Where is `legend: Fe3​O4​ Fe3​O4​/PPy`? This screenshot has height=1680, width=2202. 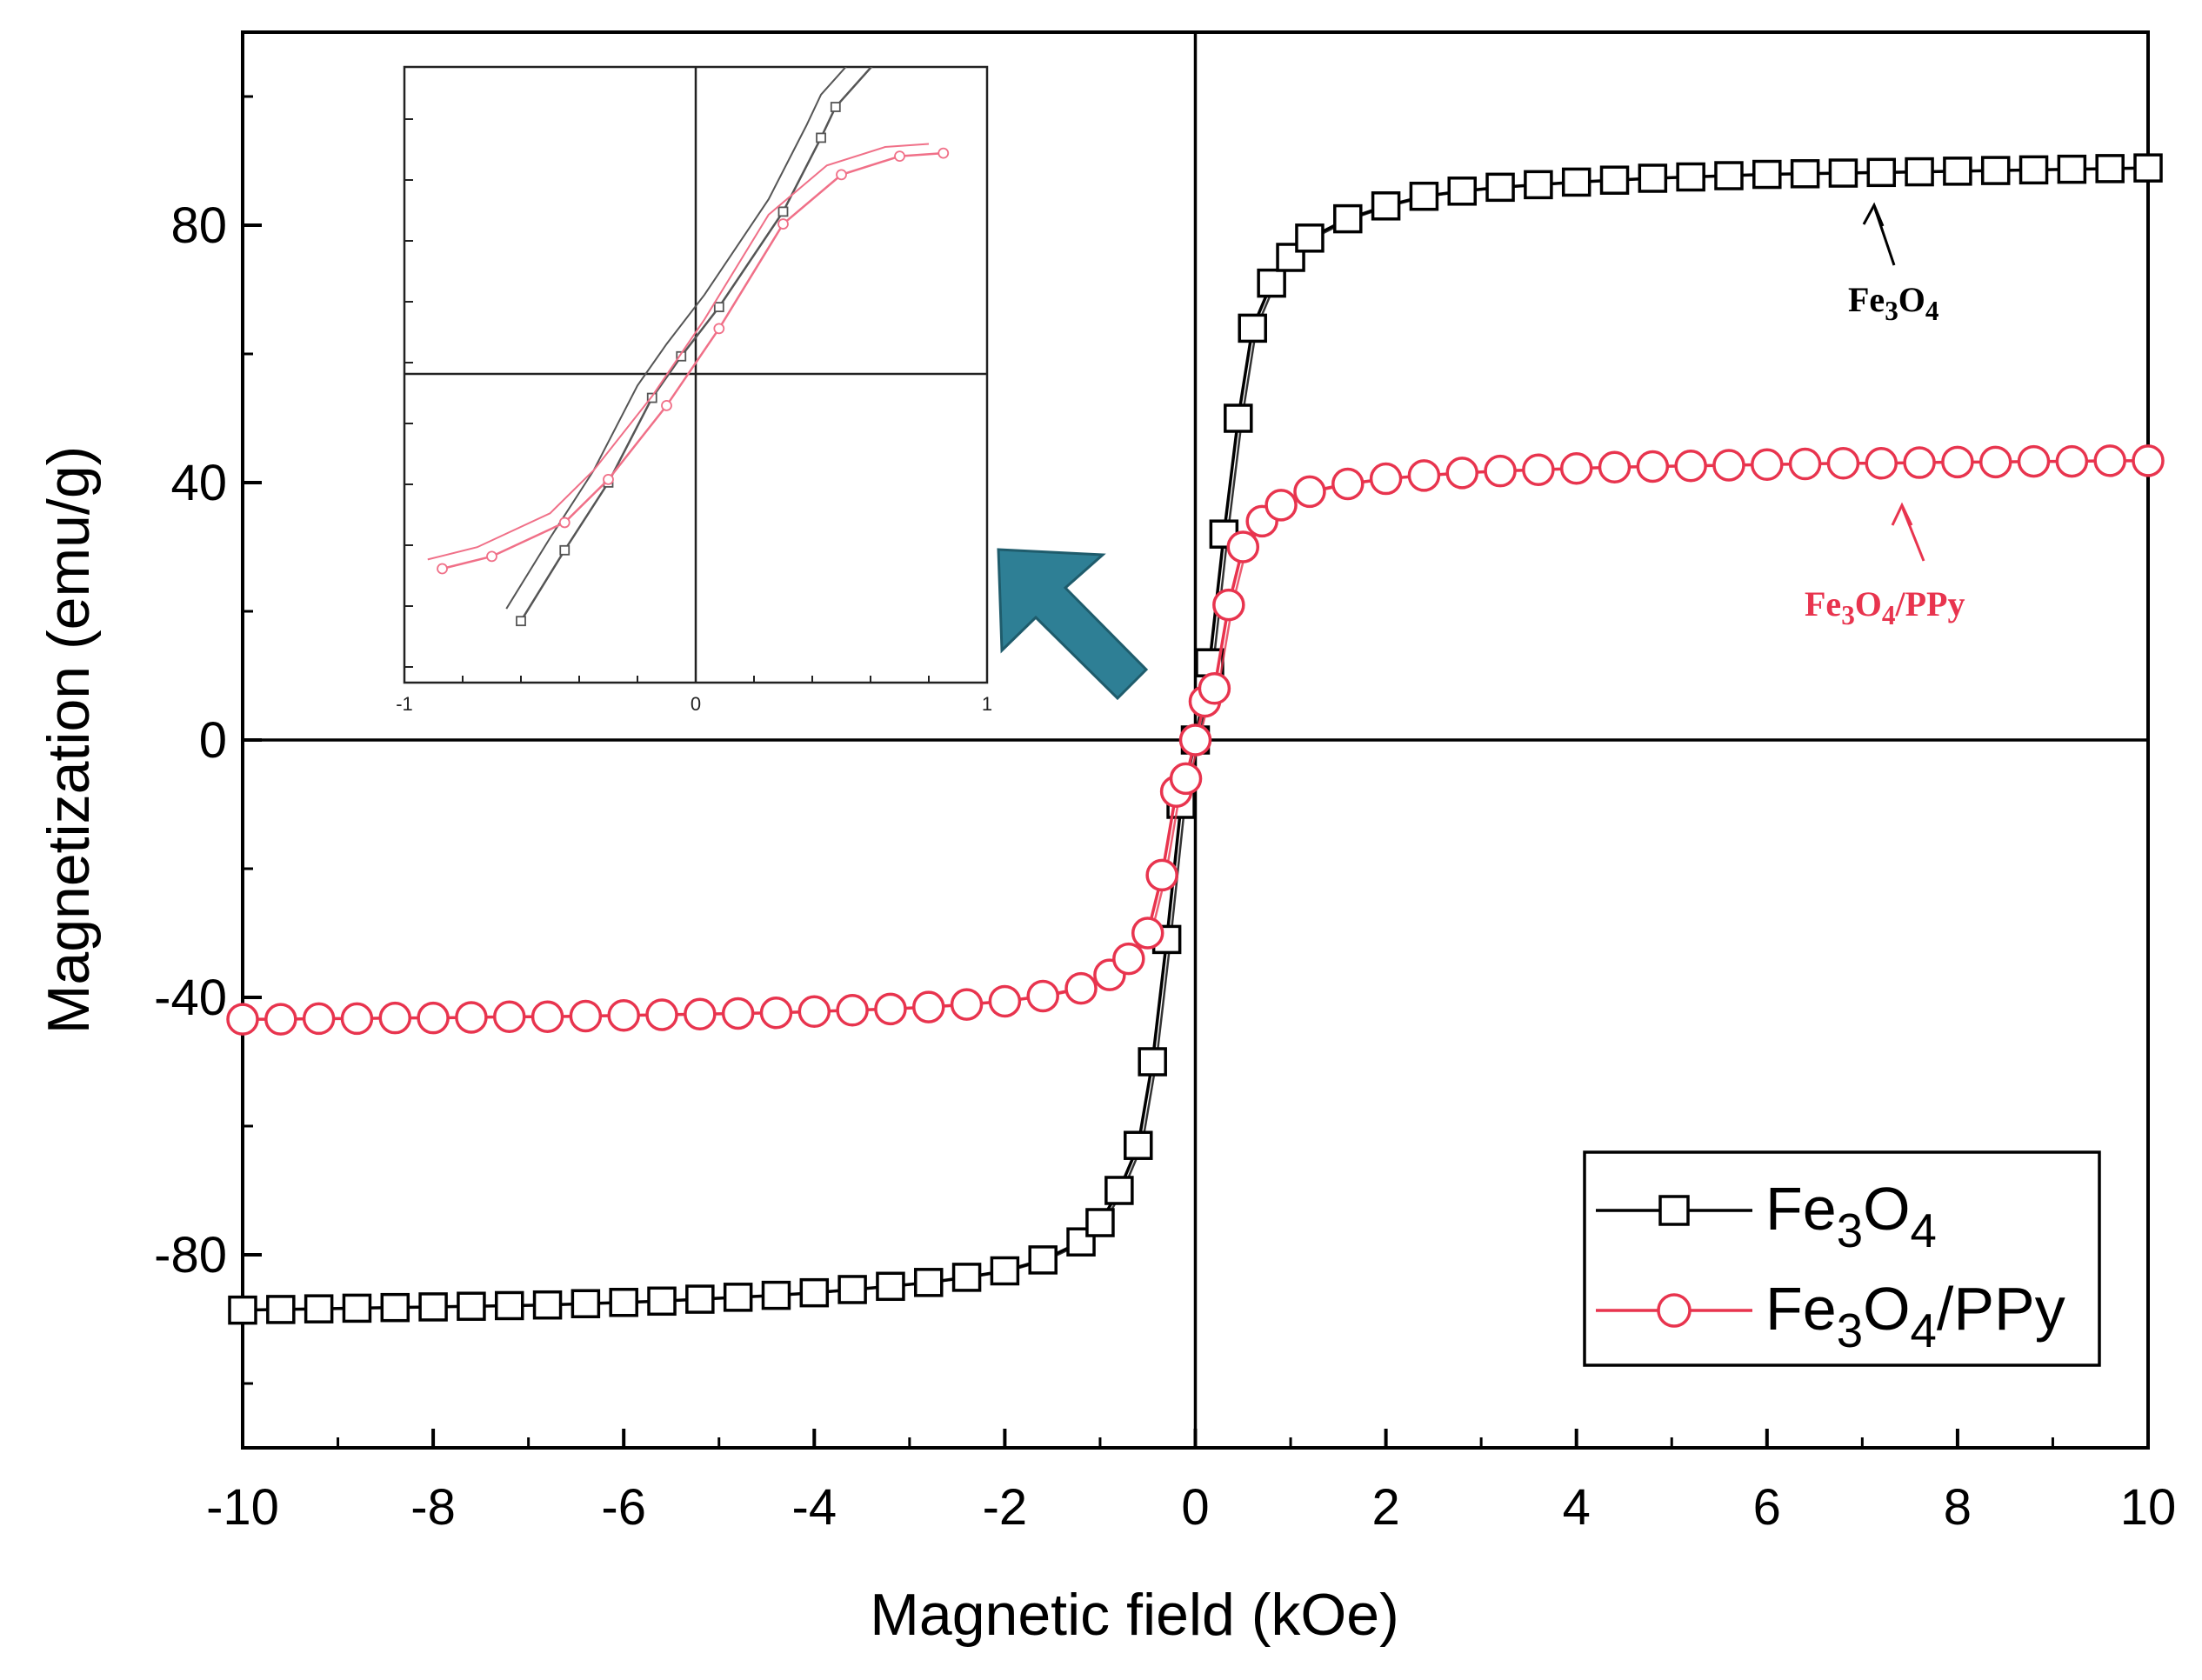
legend: Fe3​O4​ Fe3​O4​/PPy is located at coordinates (1842, 1258).